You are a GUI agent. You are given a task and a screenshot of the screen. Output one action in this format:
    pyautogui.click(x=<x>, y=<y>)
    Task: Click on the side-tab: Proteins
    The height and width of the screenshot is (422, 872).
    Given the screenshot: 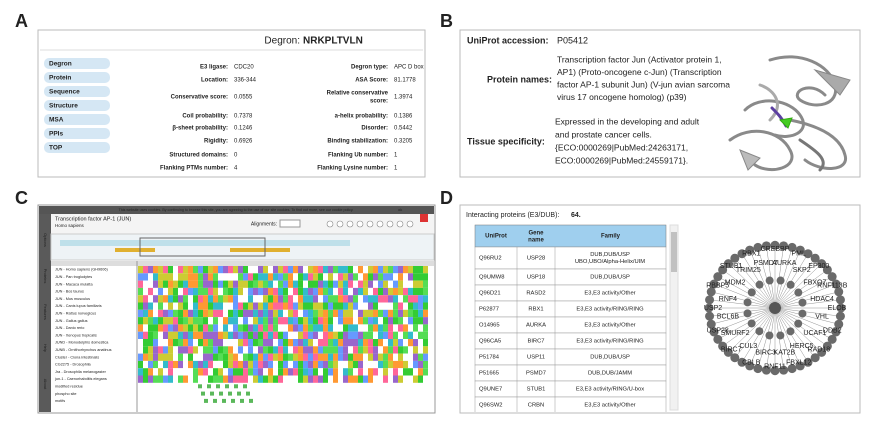 What is the action you would take?
    pyautogui.click(x=45, y=276)
    